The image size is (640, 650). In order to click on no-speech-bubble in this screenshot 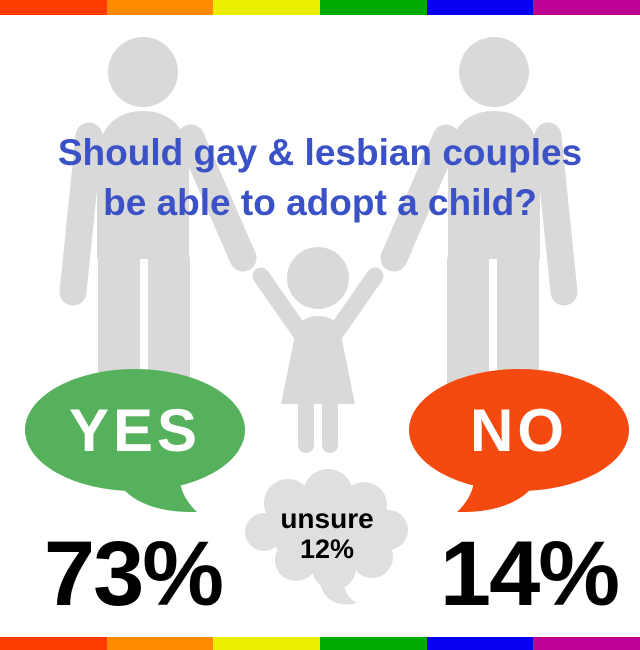, I will do `click(519, 441)`.